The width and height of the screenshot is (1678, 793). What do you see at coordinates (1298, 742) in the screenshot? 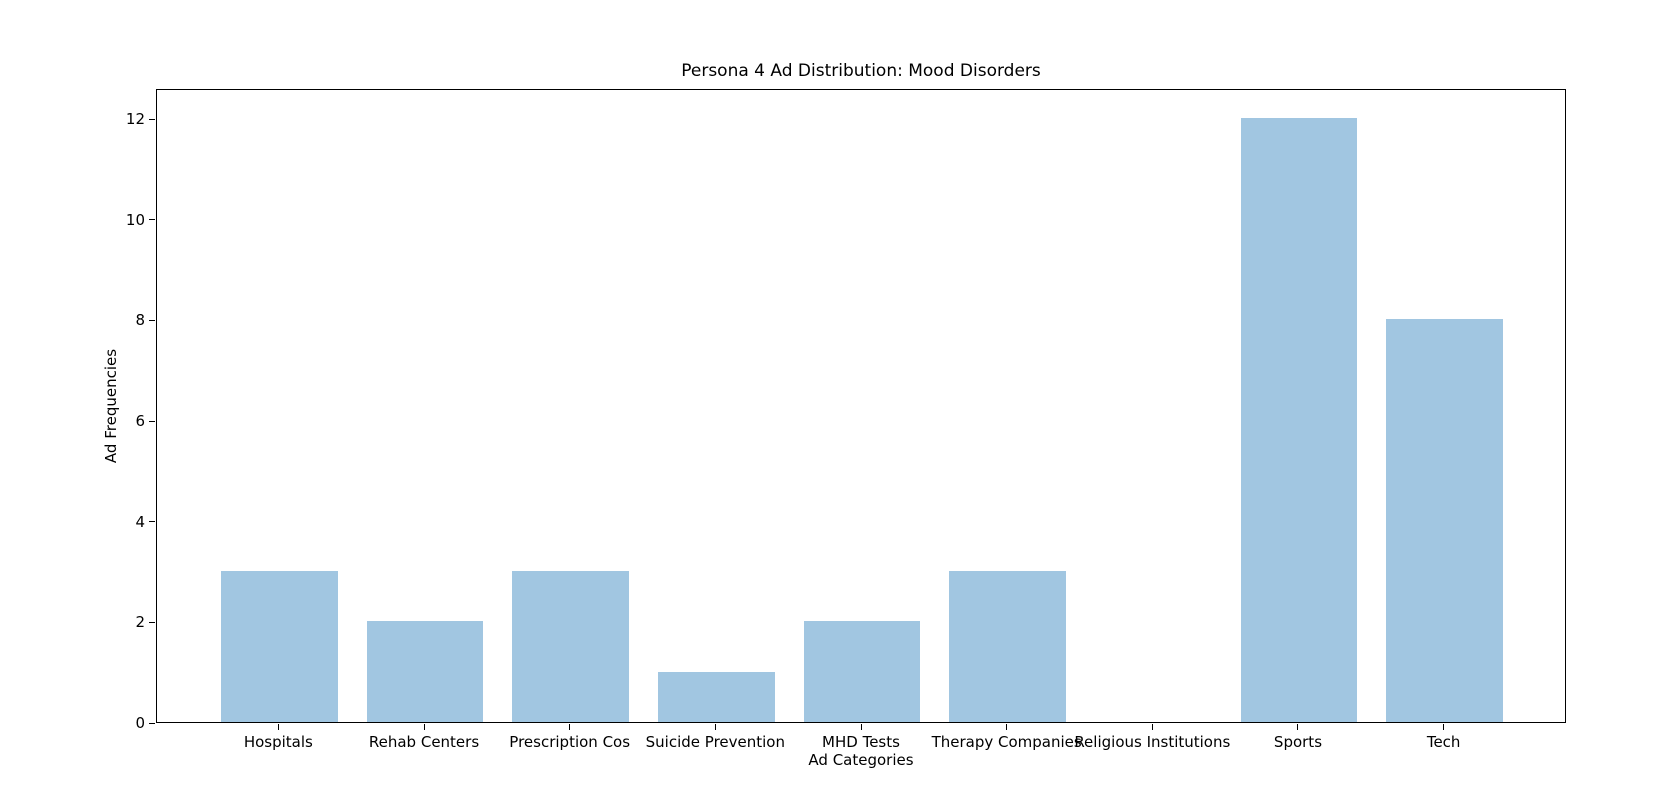
I see `x-tick-label: Sports` at bounding box center [1298, 742].